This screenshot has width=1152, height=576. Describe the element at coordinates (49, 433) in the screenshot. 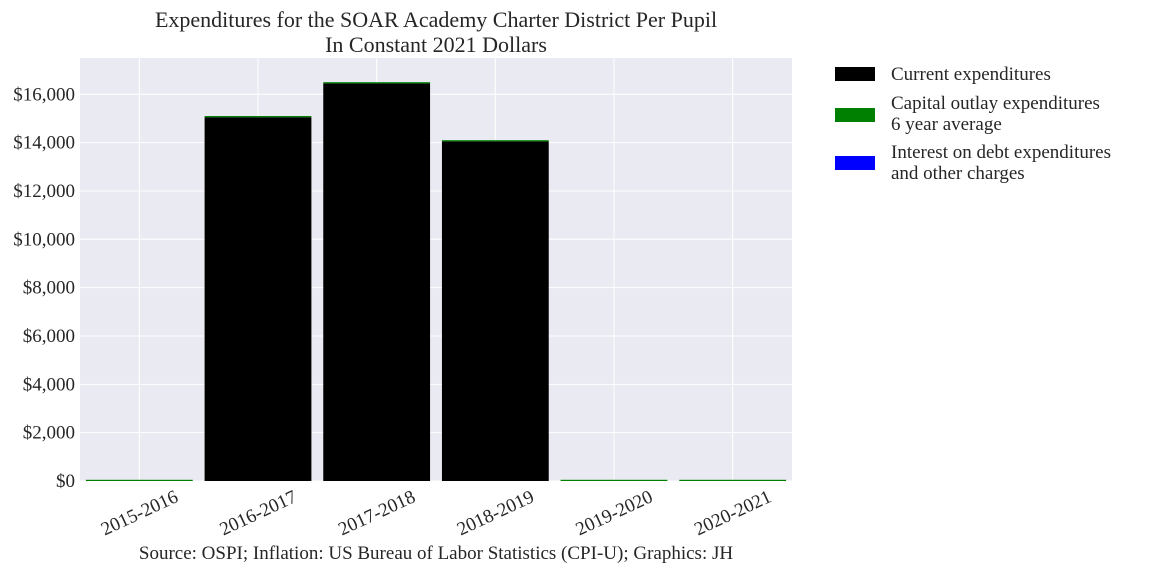

I see `y-tick-label: $2,000` at that location.